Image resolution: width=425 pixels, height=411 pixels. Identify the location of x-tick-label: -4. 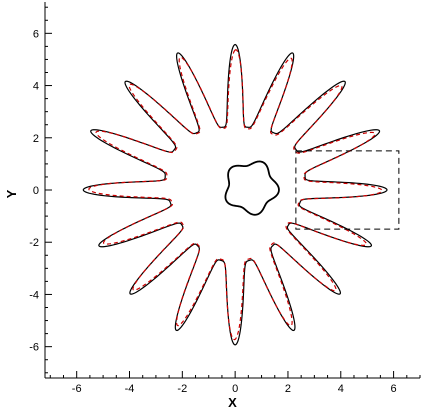
(130, 389).